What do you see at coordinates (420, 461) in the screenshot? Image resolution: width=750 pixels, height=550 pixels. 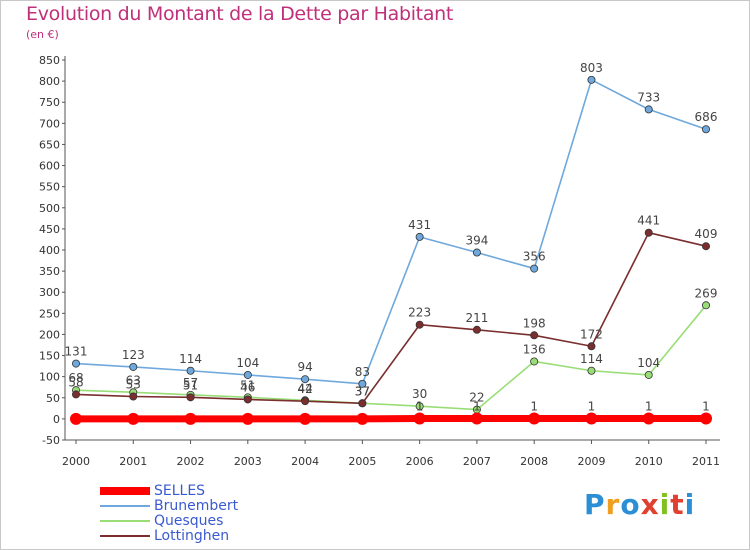 I see `x-tick-label: 2006` at bounding box center [420, 461].